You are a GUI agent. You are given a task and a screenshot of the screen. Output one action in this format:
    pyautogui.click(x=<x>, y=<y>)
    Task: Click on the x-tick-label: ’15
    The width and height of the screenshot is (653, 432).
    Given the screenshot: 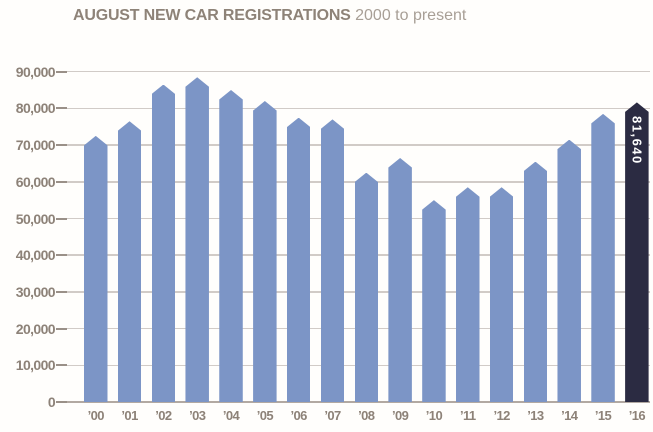 What is the action you would take?
    pyautogui.click(x=603, y=415)
    